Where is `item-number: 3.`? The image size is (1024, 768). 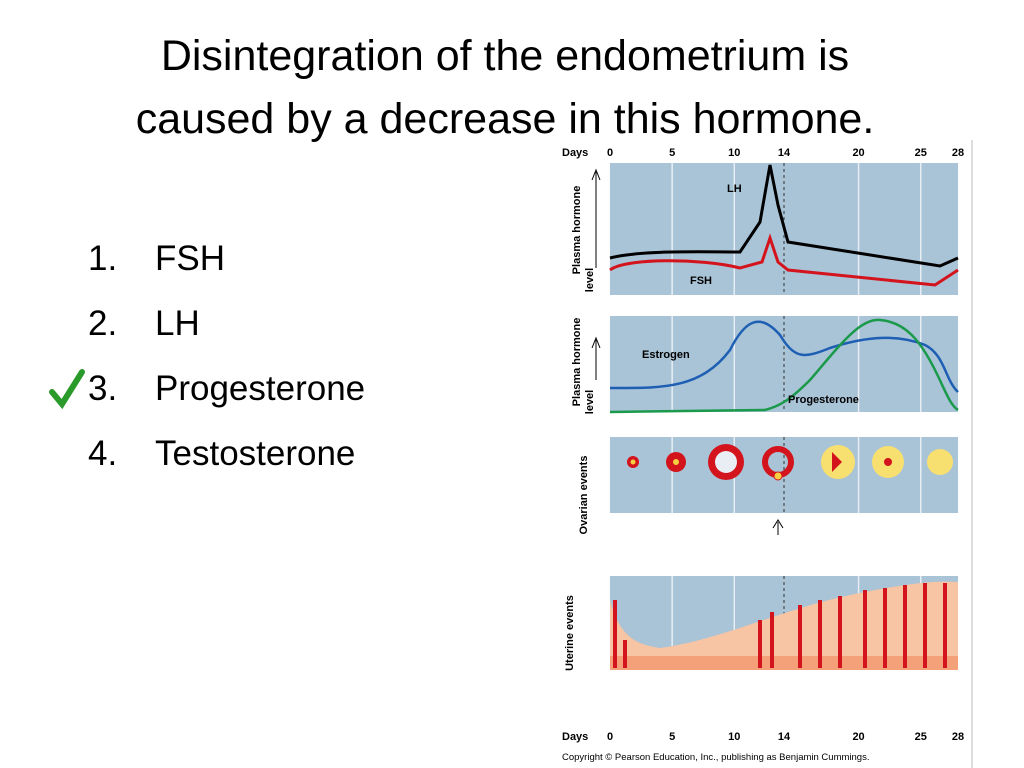 item-number: 3. is located at coordinates (102, 388).